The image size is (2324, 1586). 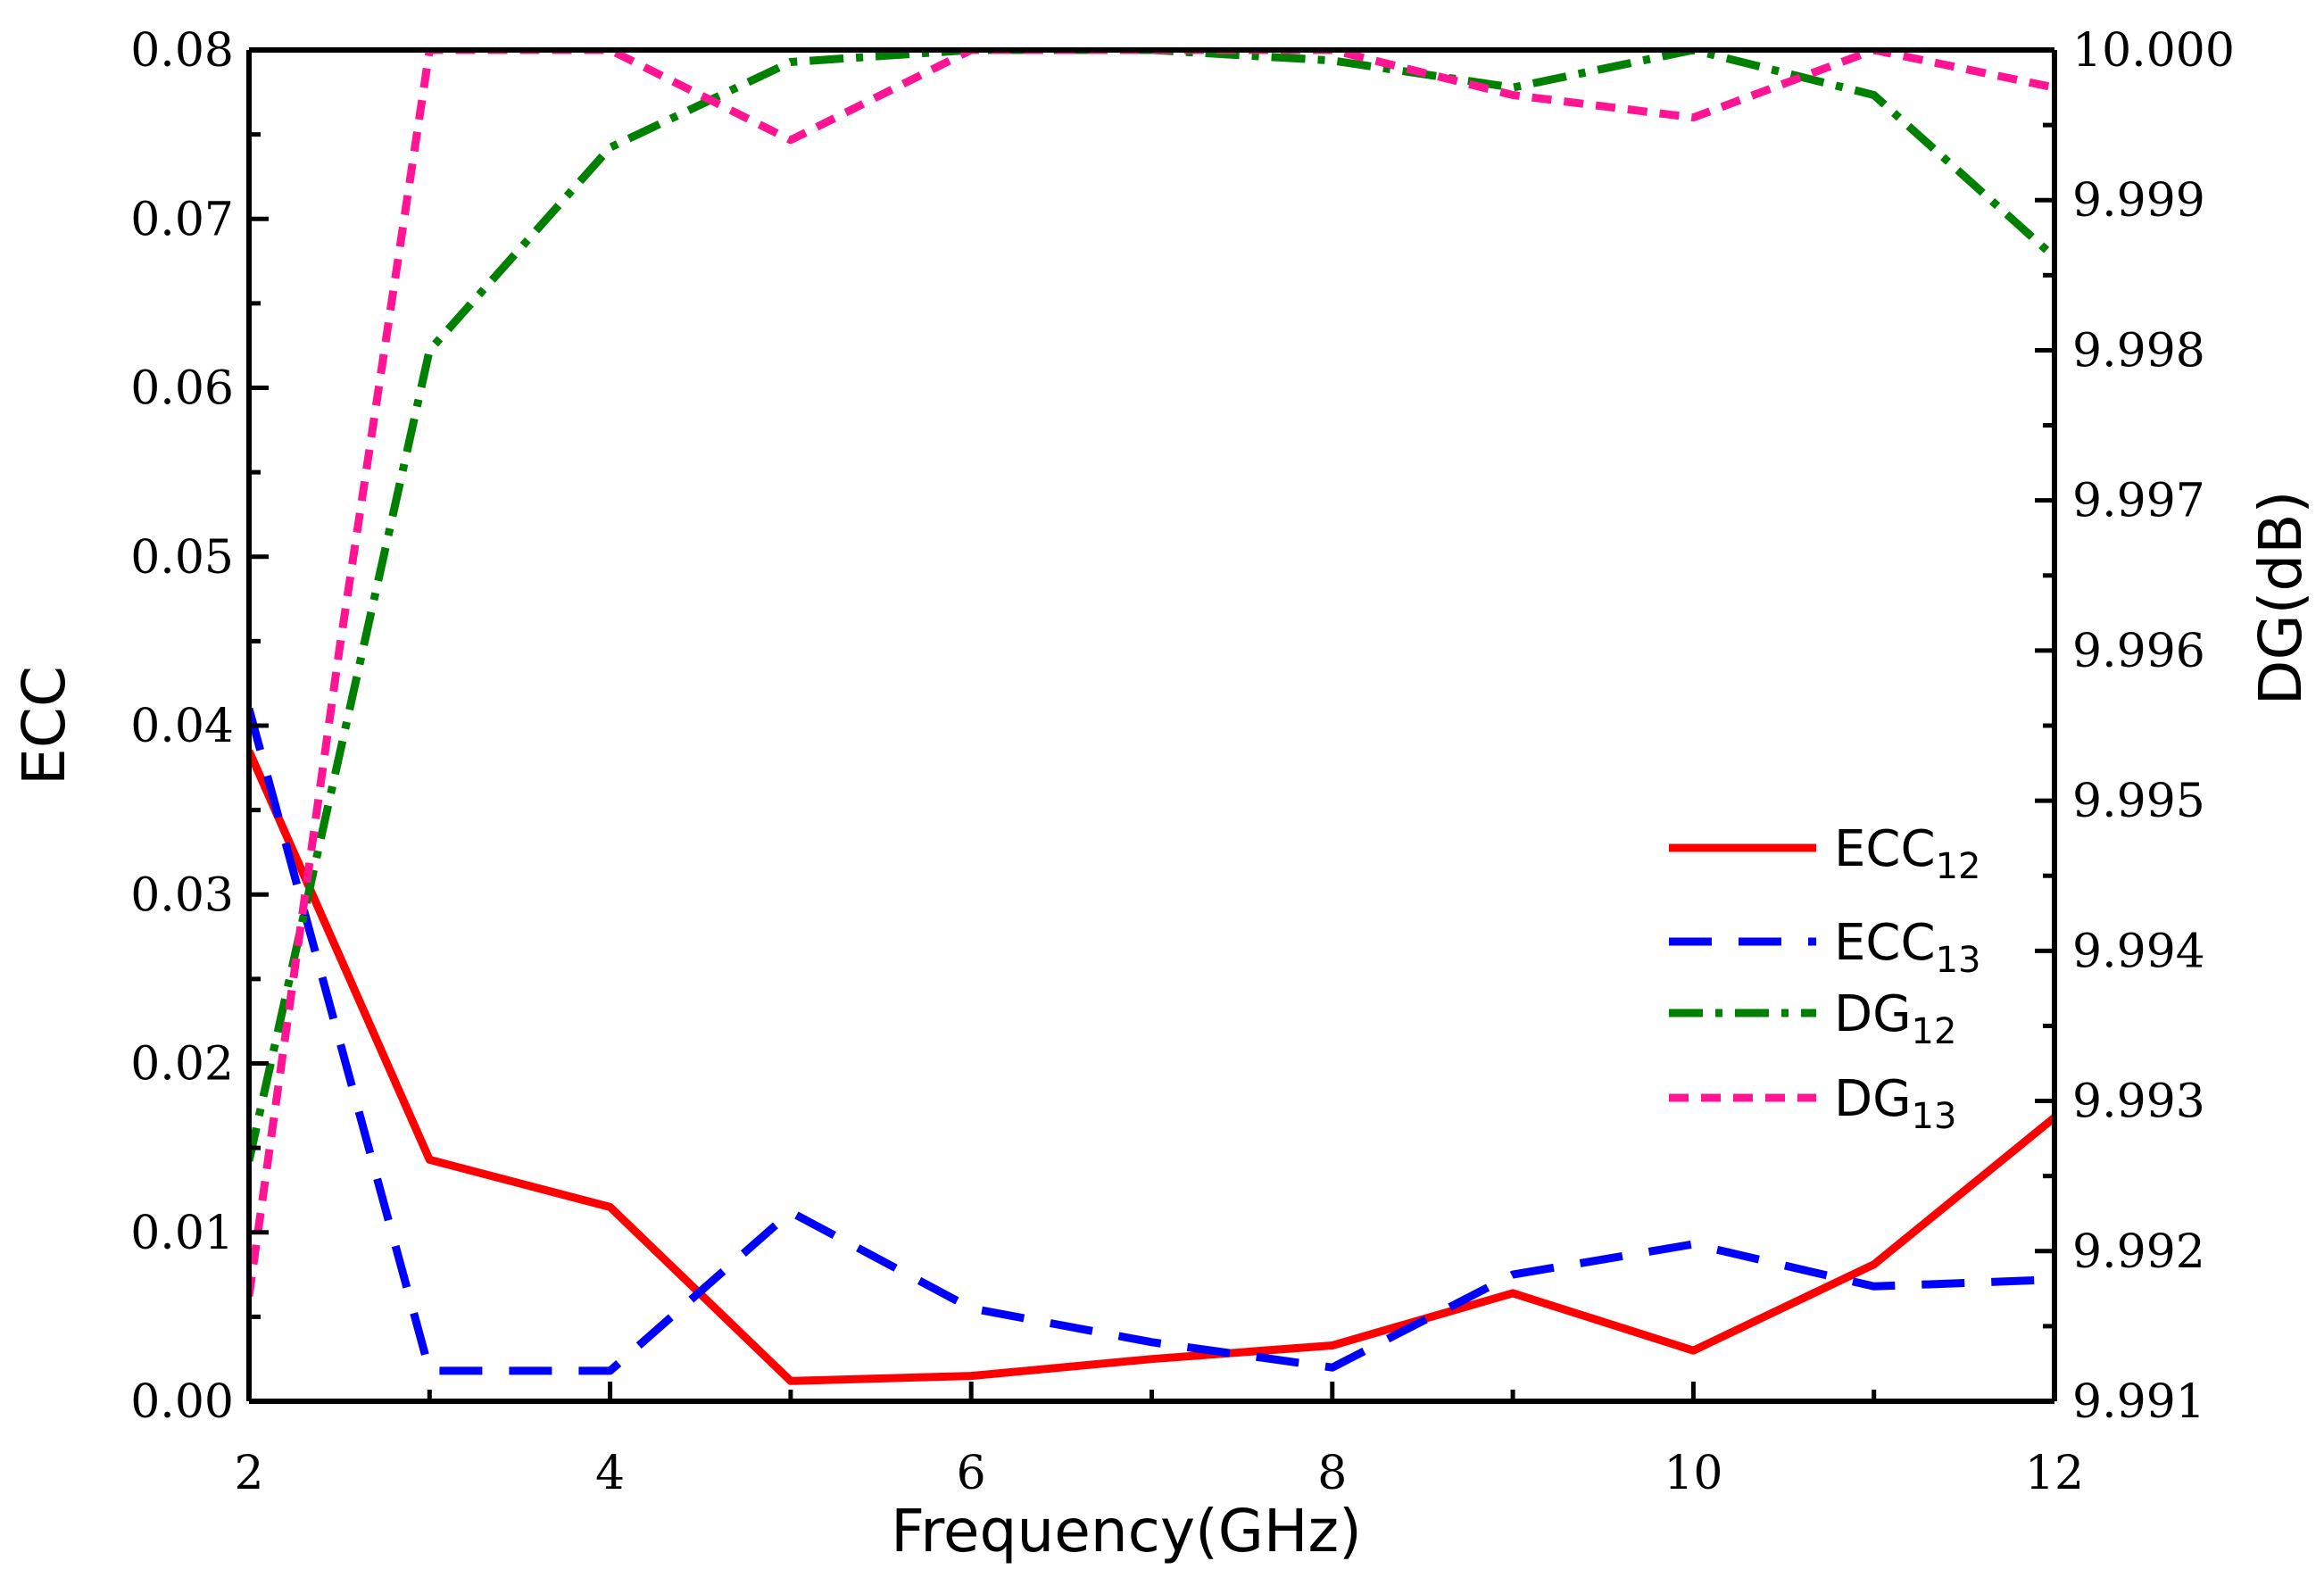 I want to click on legend-label-ecc13: ECC13, so click(x=1907, y=947).